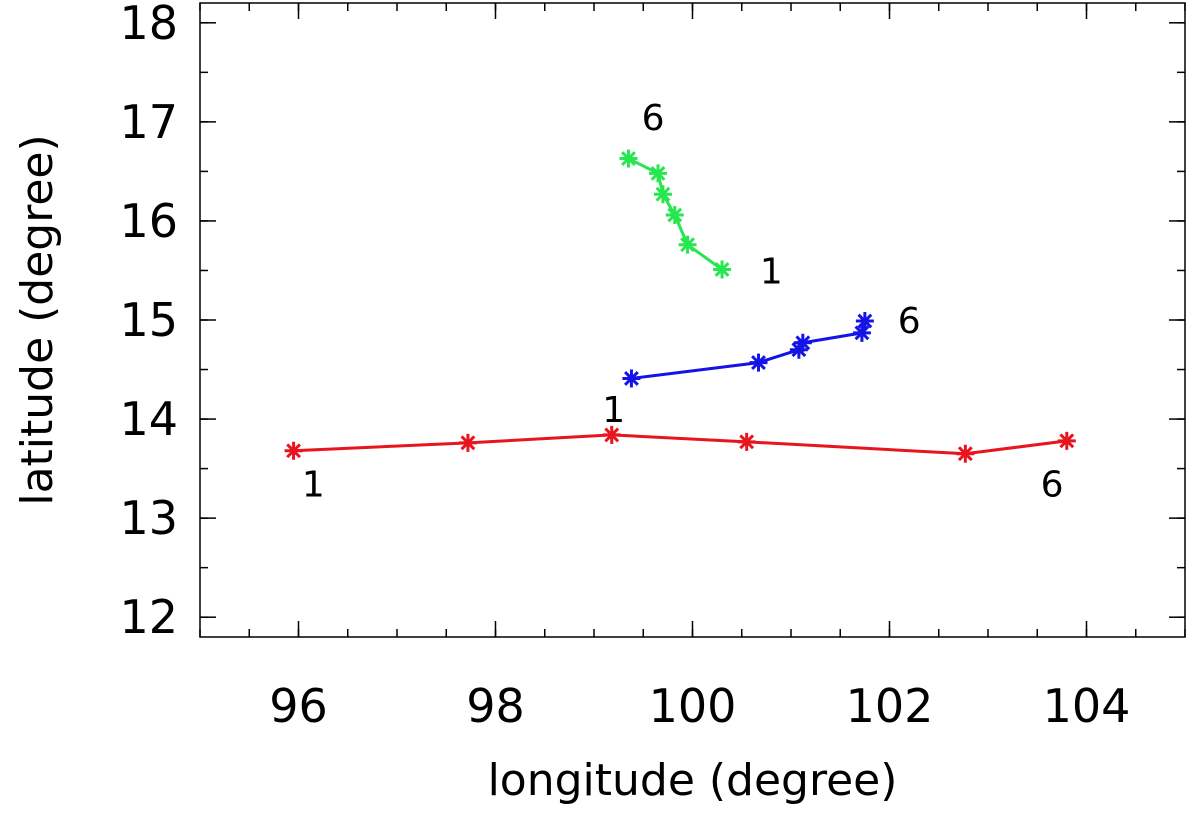  I want to click on y-tick-label: 13, so click(148, 518).